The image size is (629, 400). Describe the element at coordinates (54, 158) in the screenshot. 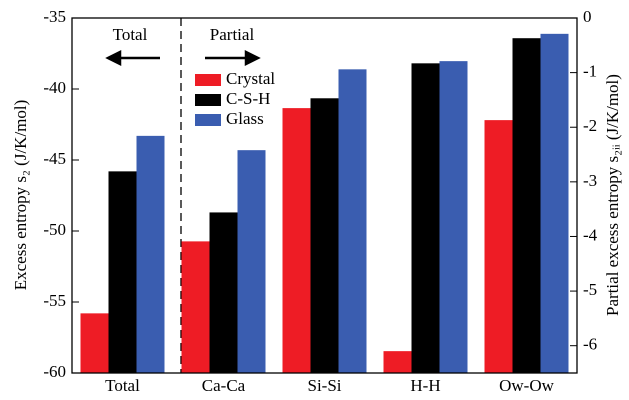

I see `y-tick-label: -45` at that location.